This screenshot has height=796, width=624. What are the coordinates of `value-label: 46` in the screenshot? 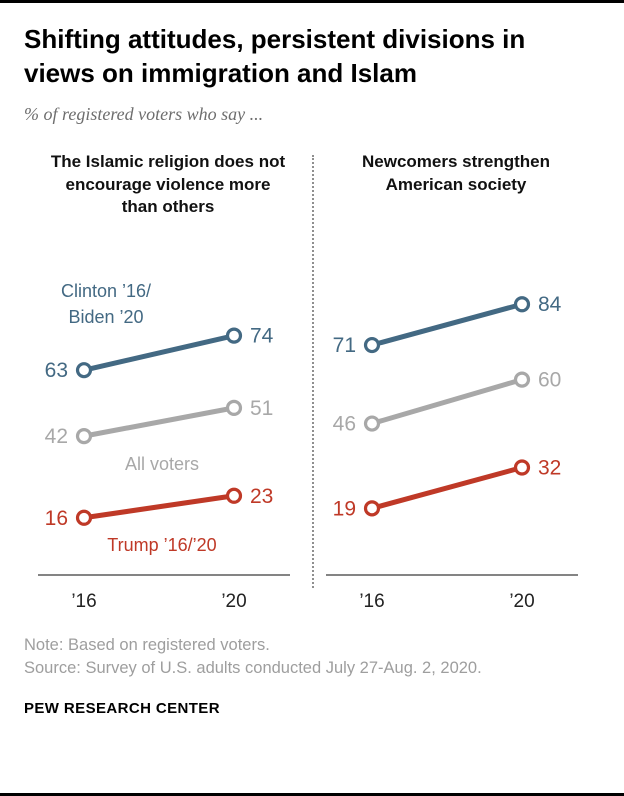 It's located at (344, 423).